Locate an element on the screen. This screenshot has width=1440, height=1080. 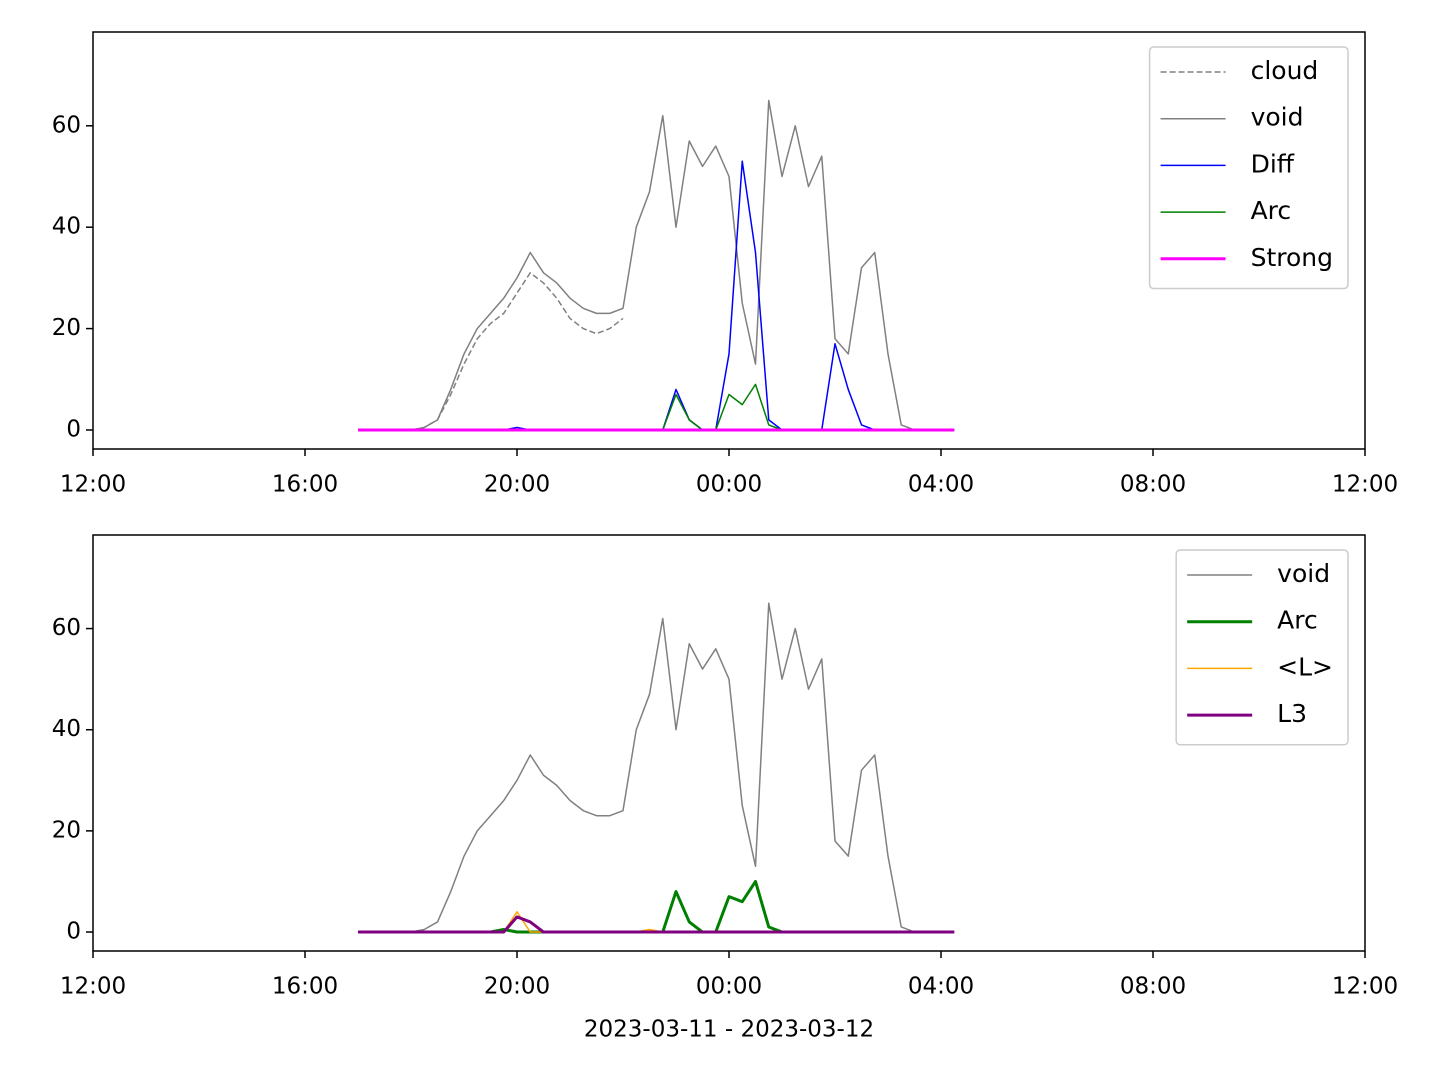
legend: void Arc <L> L3 is located at coordinates (1262, 647).